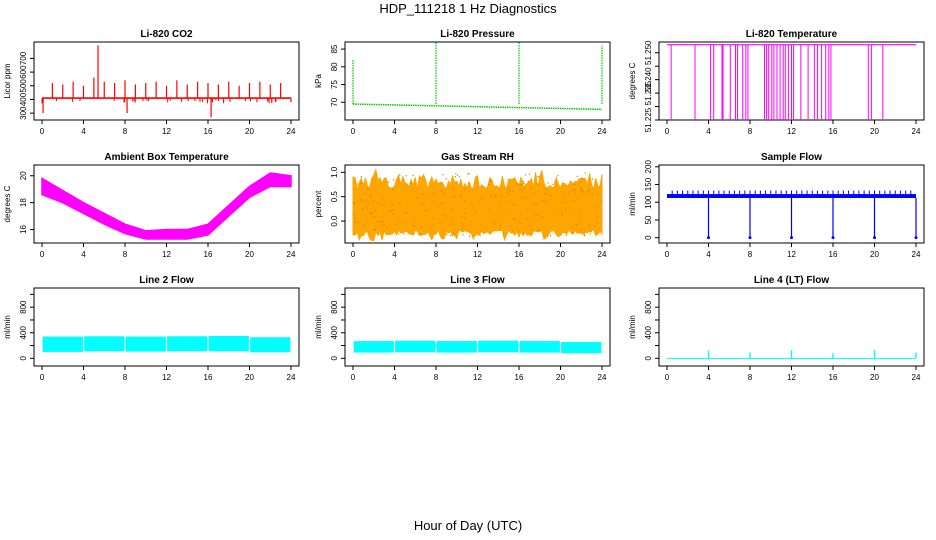 Image resolution: width=936 pixels, height=540 pixels. I want to click on x-axis-label: Hour of Day (UTC), so click(468, 525).